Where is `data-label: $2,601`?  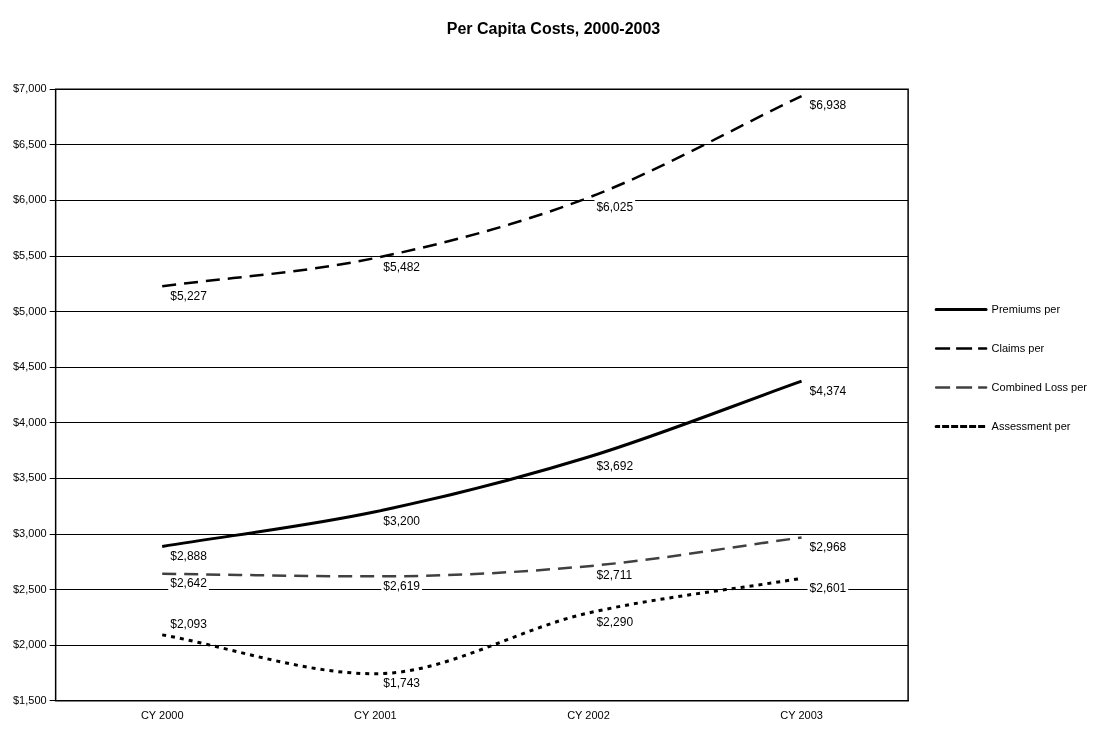 data-label: $2,601 is located at coordinates (828, 587).